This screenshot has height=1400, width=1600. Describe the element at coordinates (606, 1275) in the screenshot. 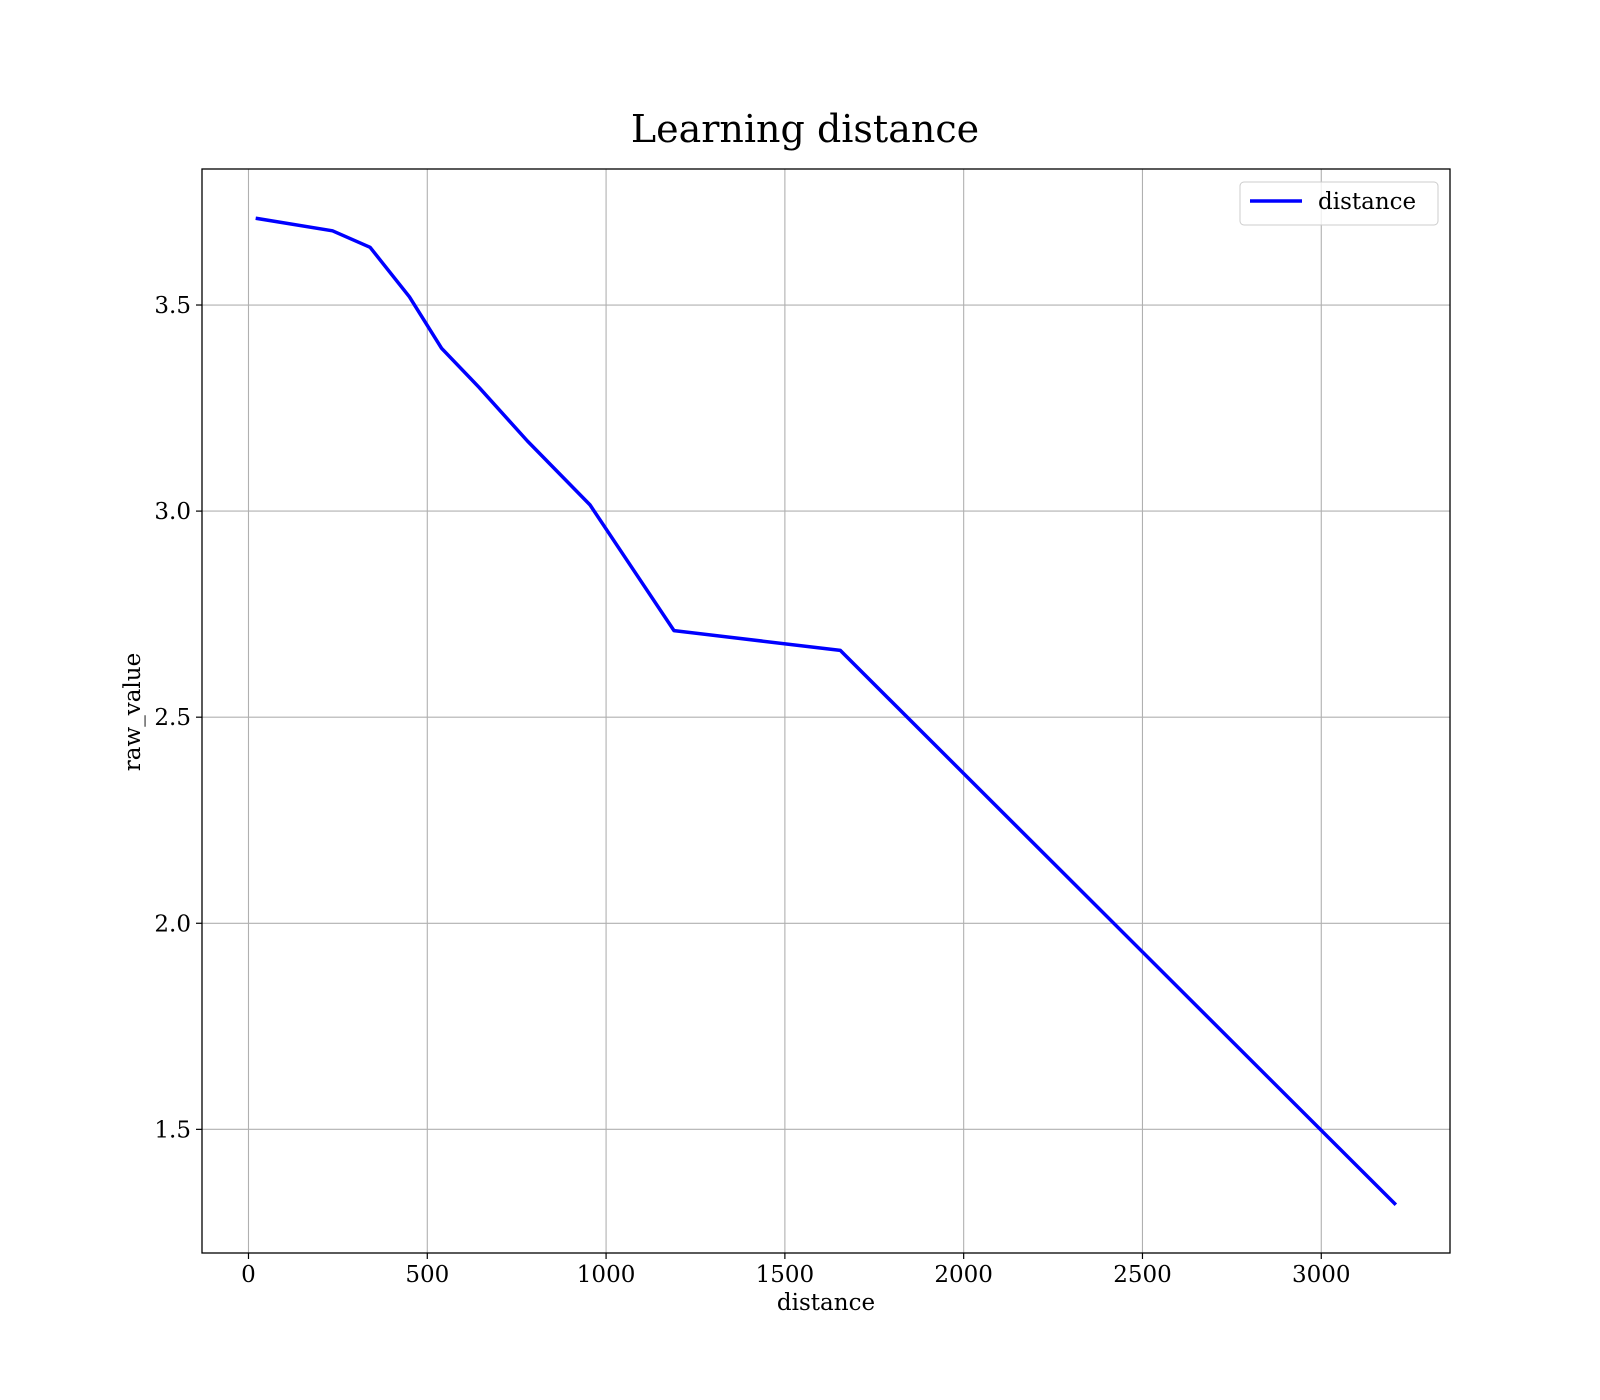

I see `x-tick-label: 1000` at that location.